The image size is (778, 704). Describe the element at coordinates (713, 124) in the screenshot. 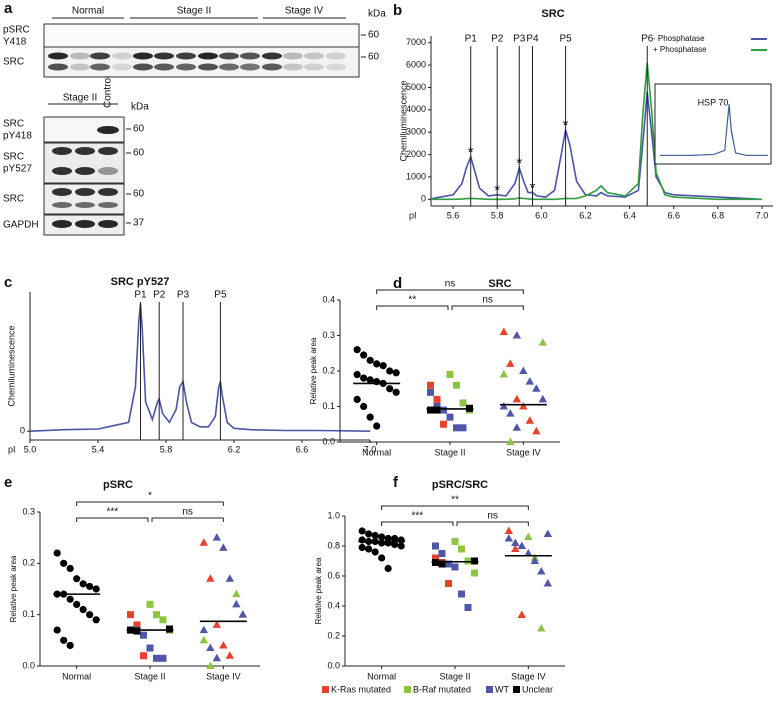

I see `inset-frame` at that location.